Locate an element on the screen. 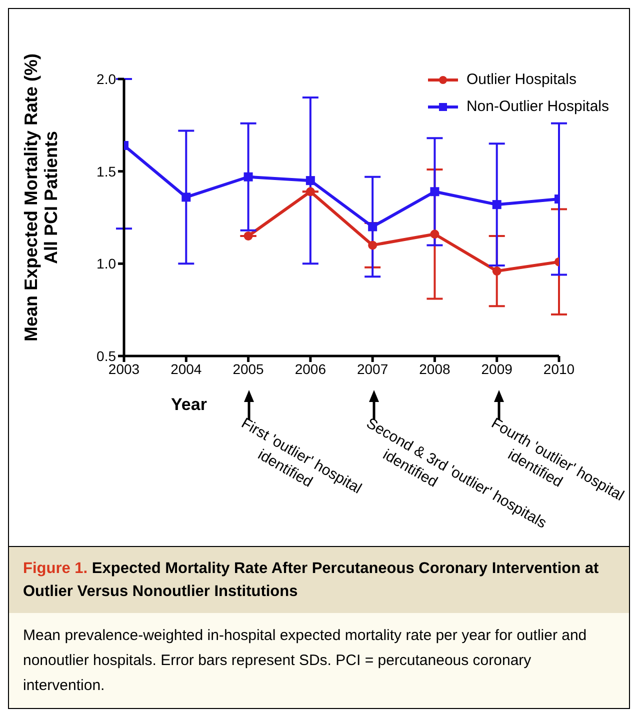 This screenshot has height=717, width=638. legend-label: Non-Outlier Hospitals is located at coordinates (537, 106).